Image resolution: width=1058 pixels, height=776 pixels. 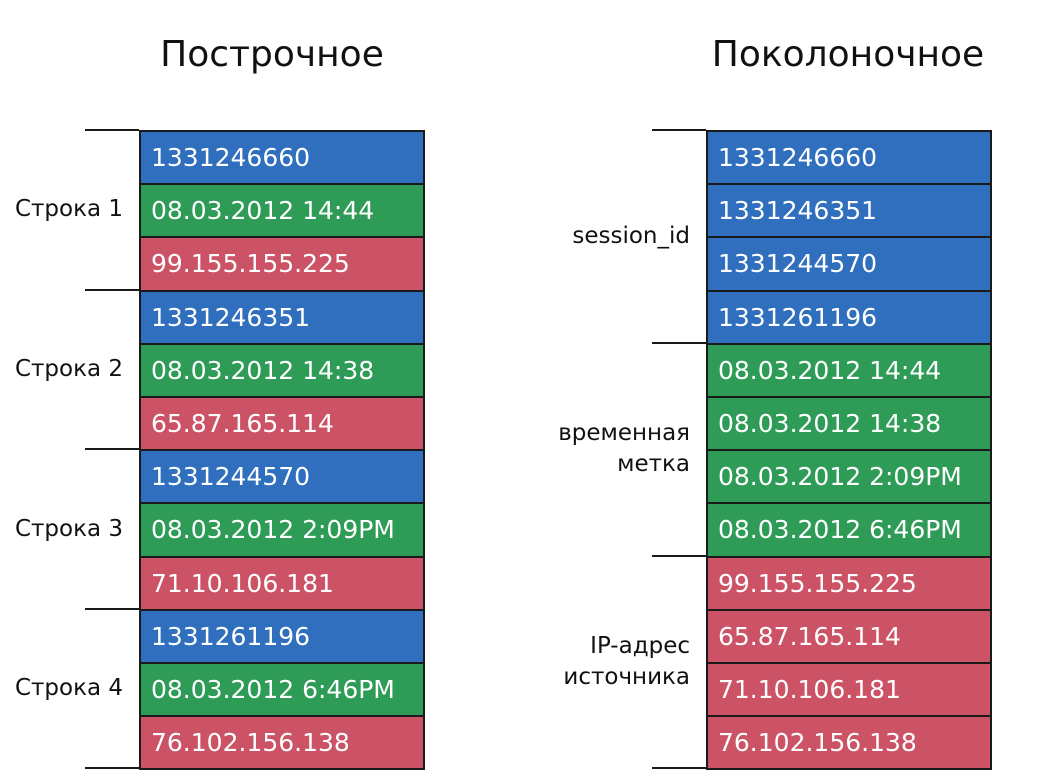 What do you see at coordinates (640, 646) in the screenshot?
I see `label-line: IP-адрес` at bounding box center [640, 646].